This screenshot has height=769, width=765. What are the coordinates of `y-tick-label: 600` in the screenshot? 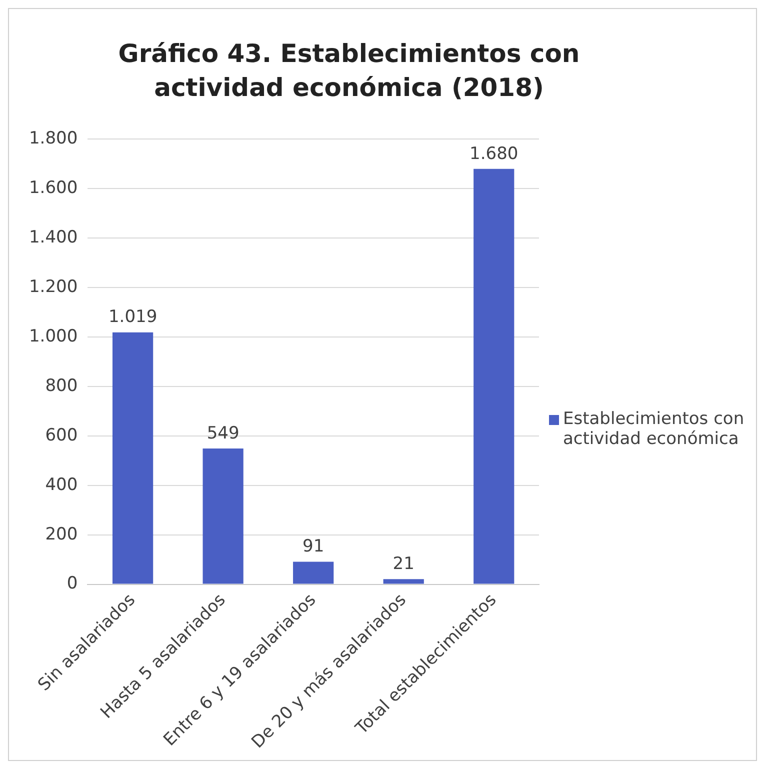 It's located at (61, 435).